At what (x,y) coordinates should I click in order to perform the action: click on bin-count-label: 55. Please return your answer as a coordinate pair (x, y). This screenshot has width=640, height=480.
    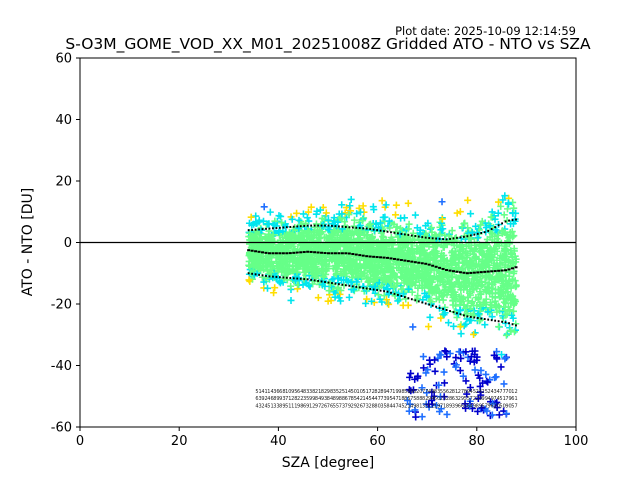
    Looking at the image, I should click on (467, 399).